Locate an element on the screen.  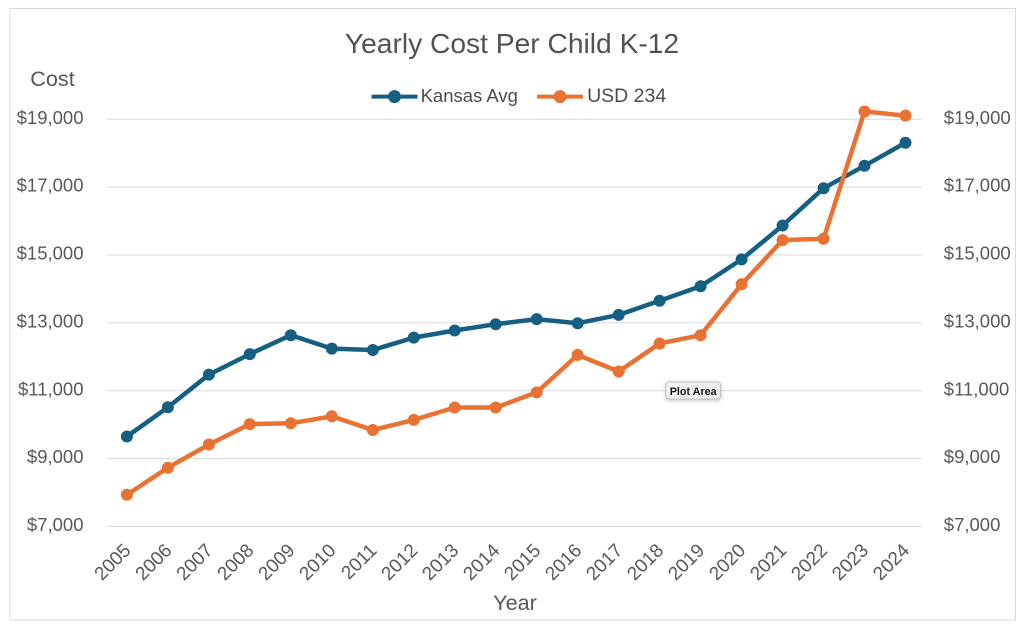
svg-text: Cost is located at coordinates (52, 78).